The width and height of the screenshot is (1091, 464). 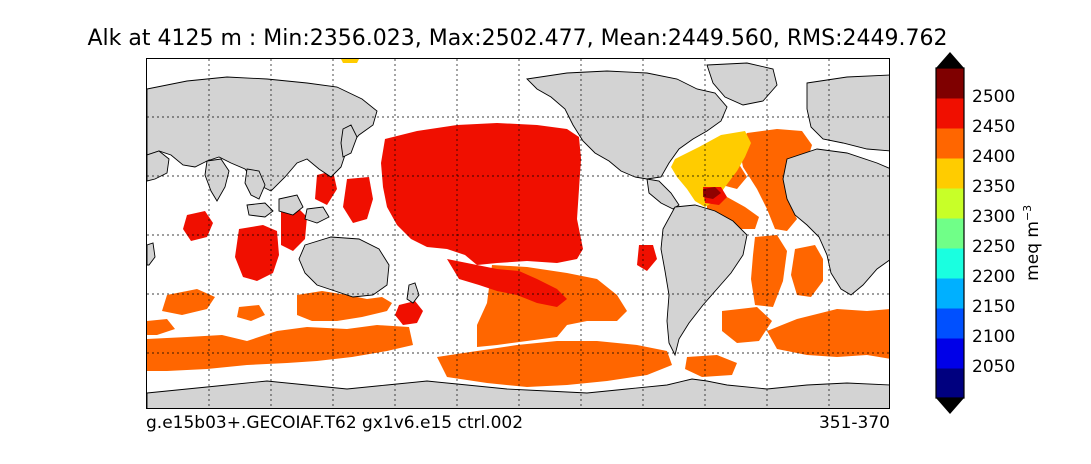 I want to click on colorbar-unit-exponent: −3, so click(x=1028, y=213).